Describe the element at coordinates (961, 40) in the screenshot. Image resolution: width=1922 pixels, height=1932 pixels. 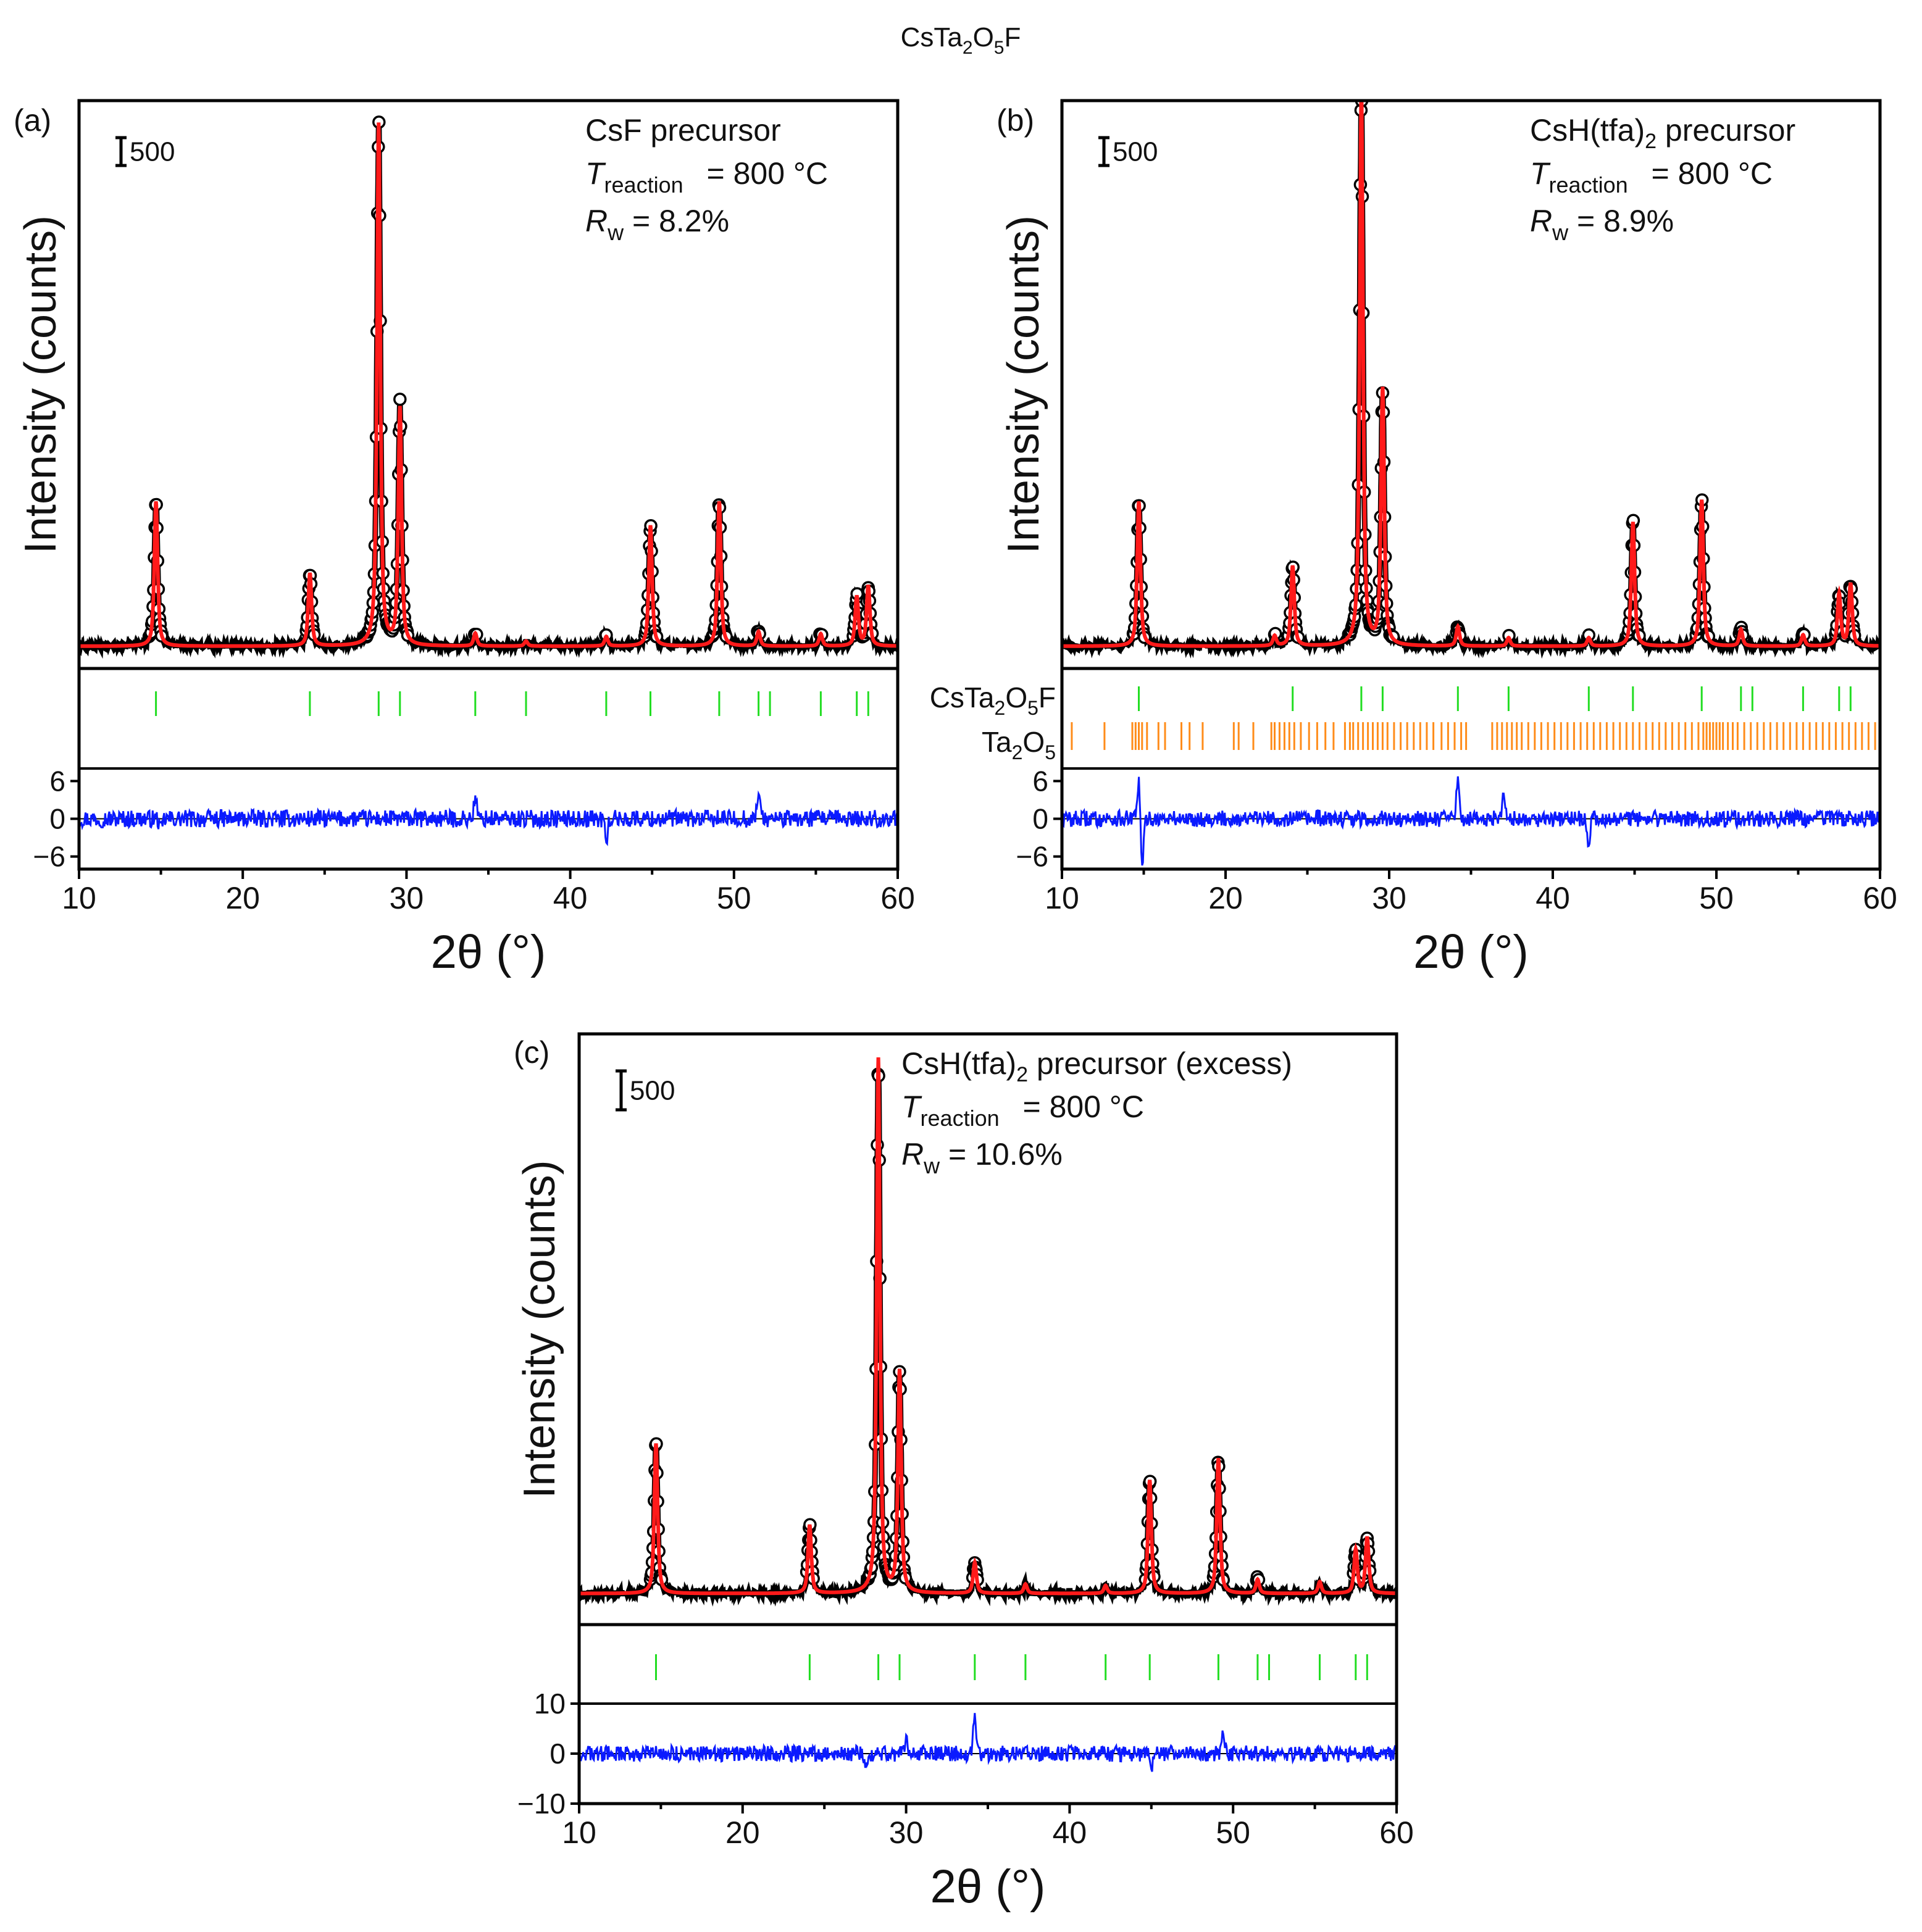
I see `figure-title: CsTa2O5F` at that location.